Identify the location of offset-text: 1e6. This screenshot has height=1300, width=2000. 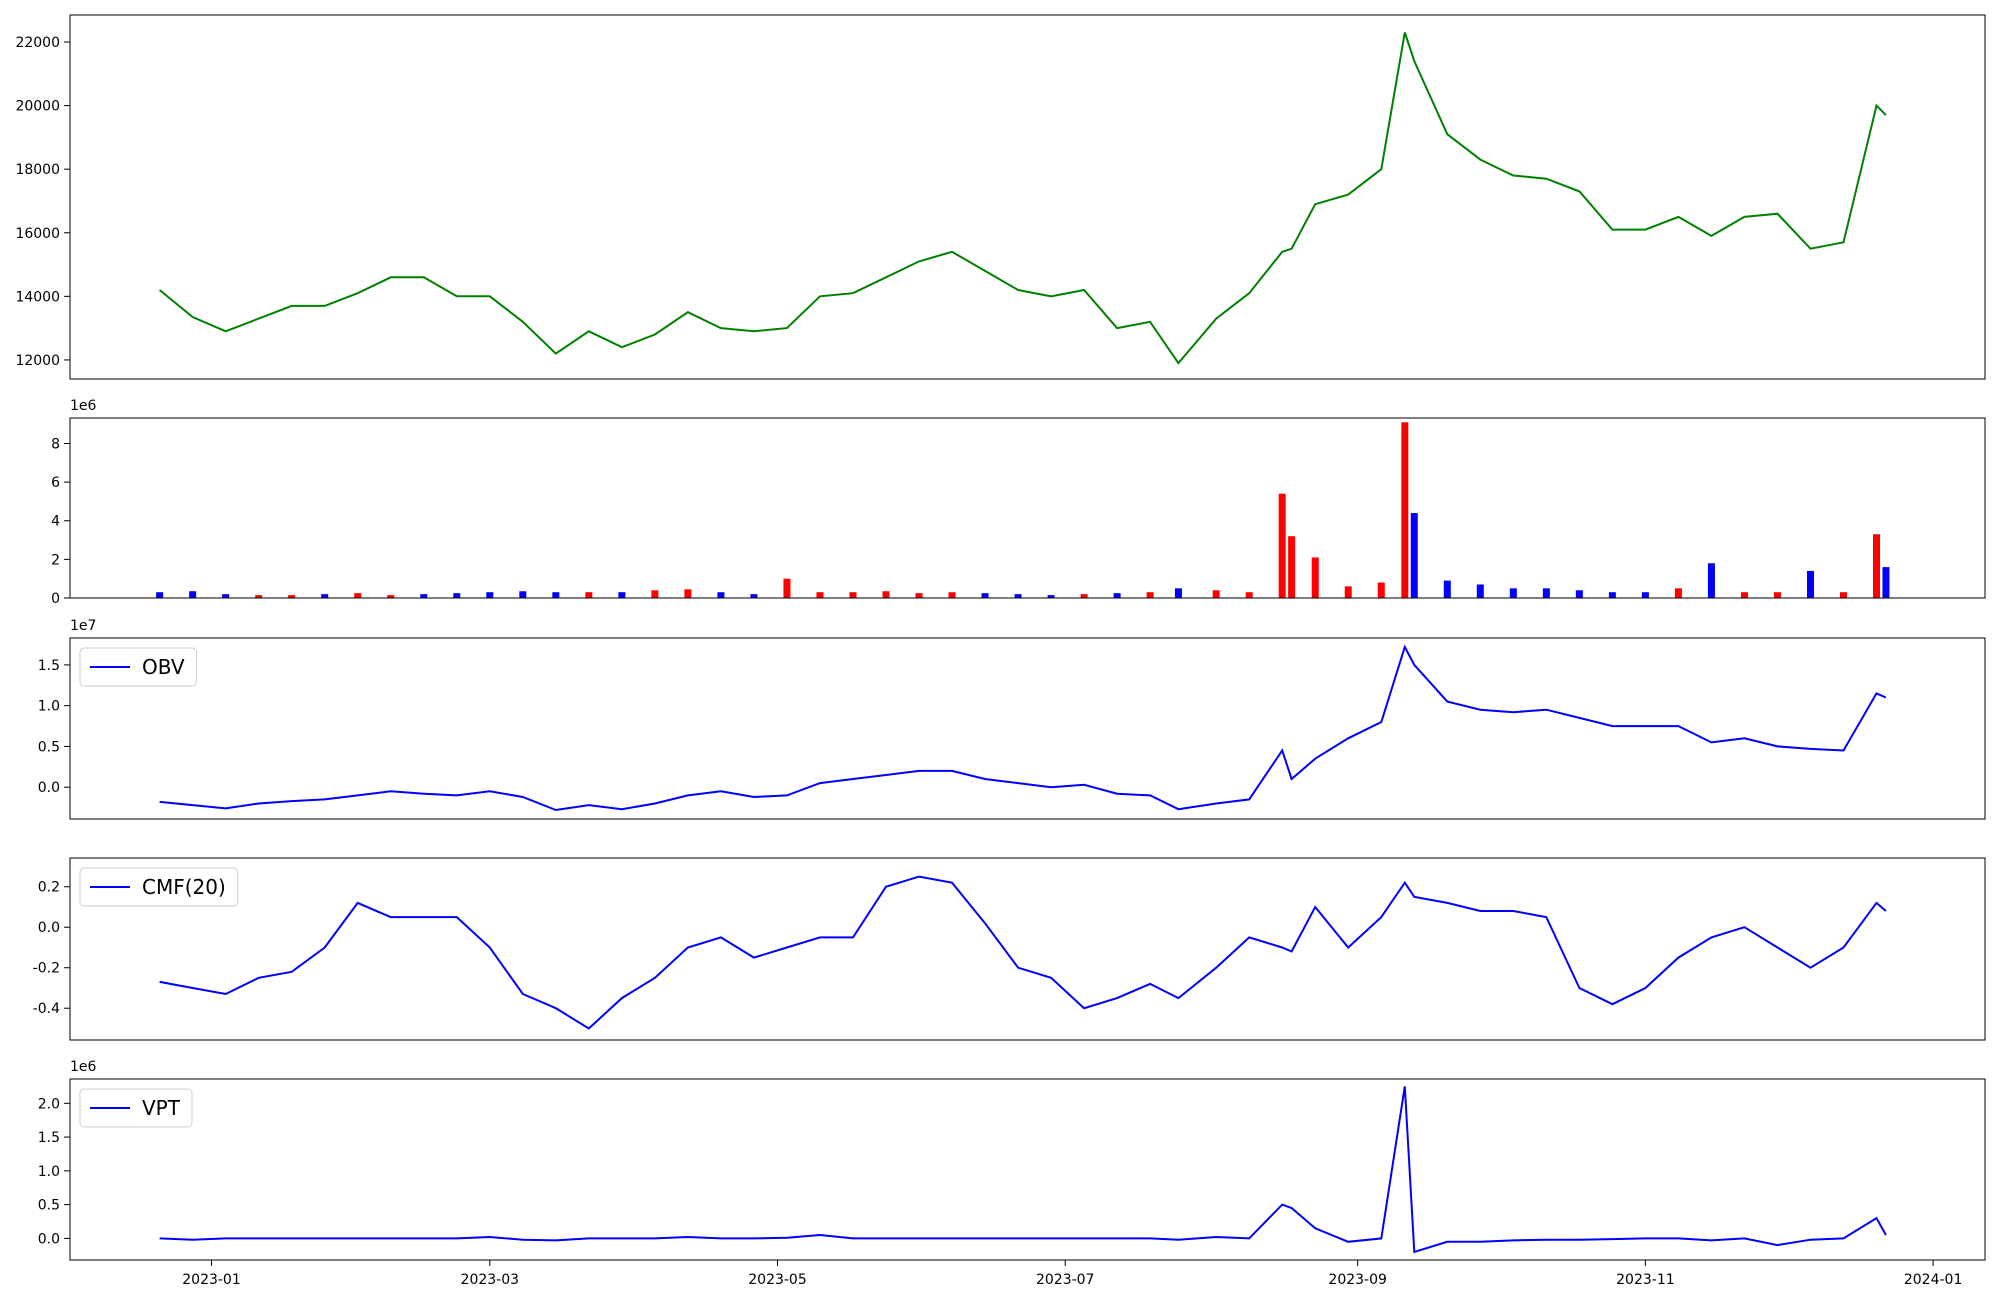
(83, 406).